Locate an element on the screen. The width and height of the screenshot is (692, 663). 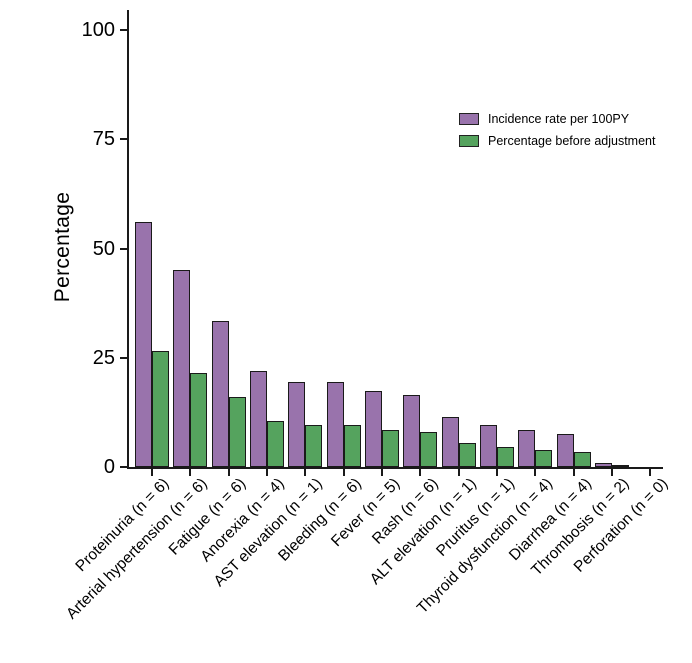
y-axis-tick-label: 75 is located at coordinates (103, 139).